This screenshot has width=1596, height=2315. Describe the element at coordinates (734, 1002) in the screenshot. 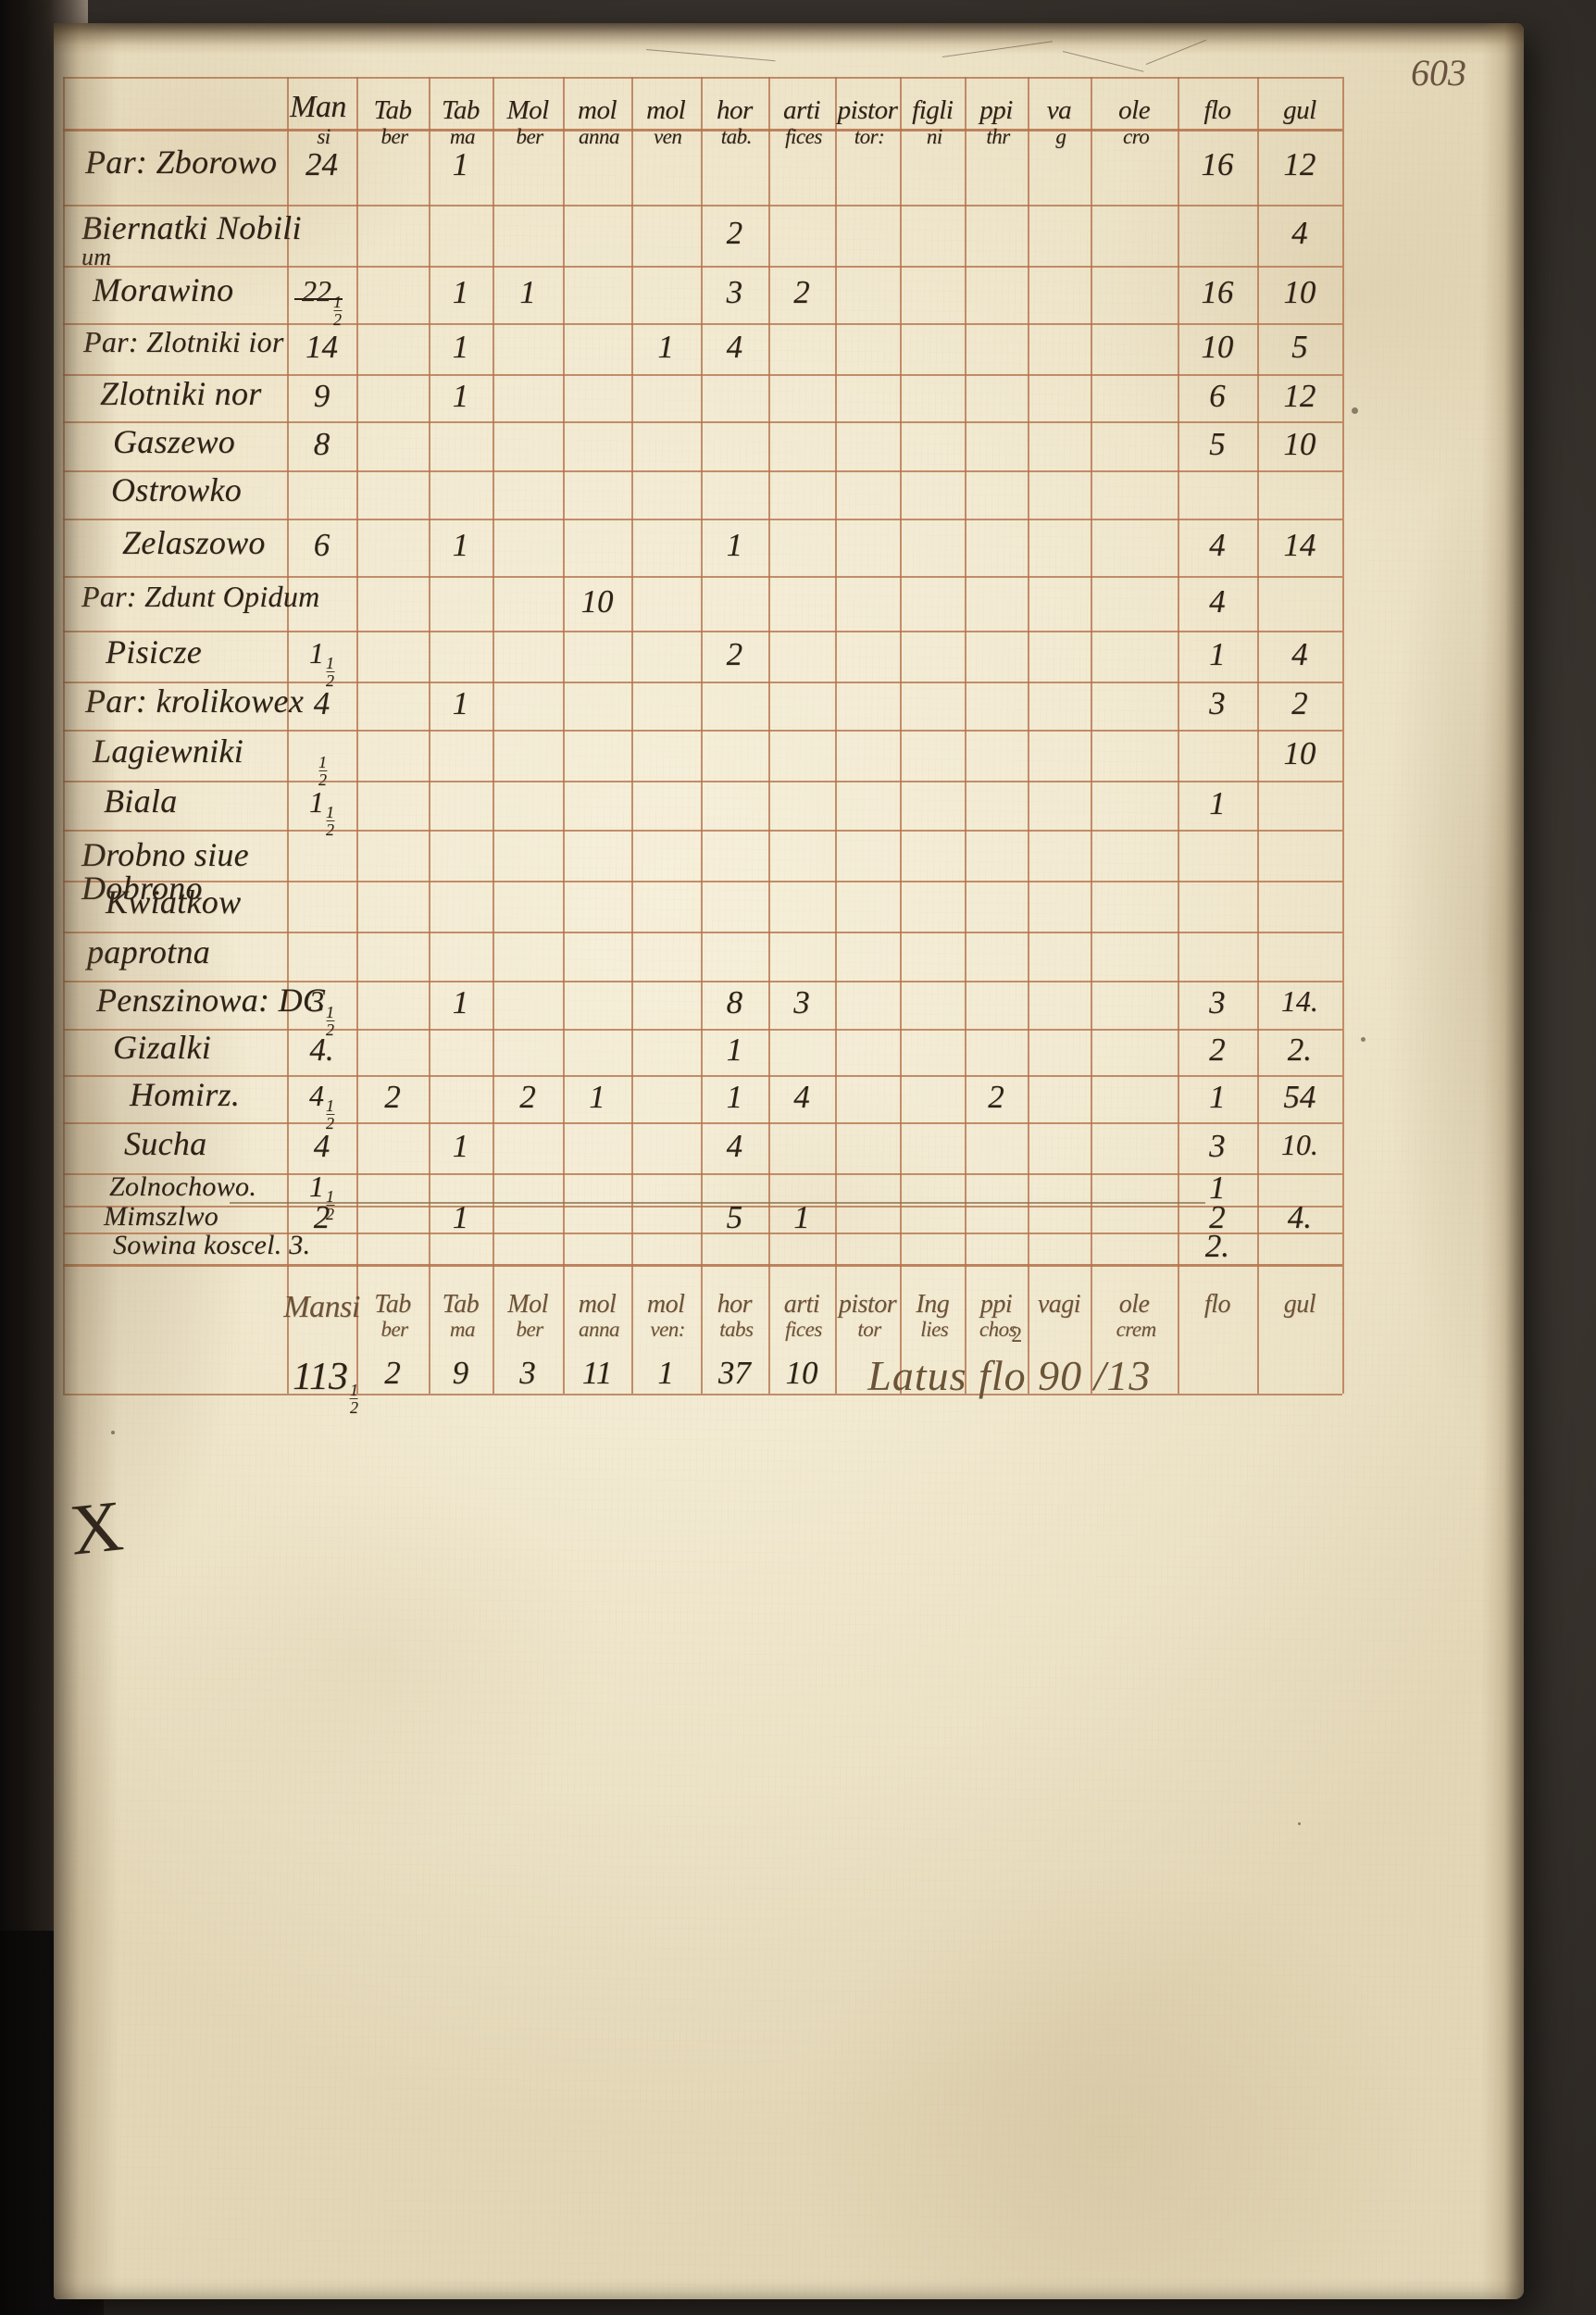

I see `cell-hor_tab: 8` at that location.